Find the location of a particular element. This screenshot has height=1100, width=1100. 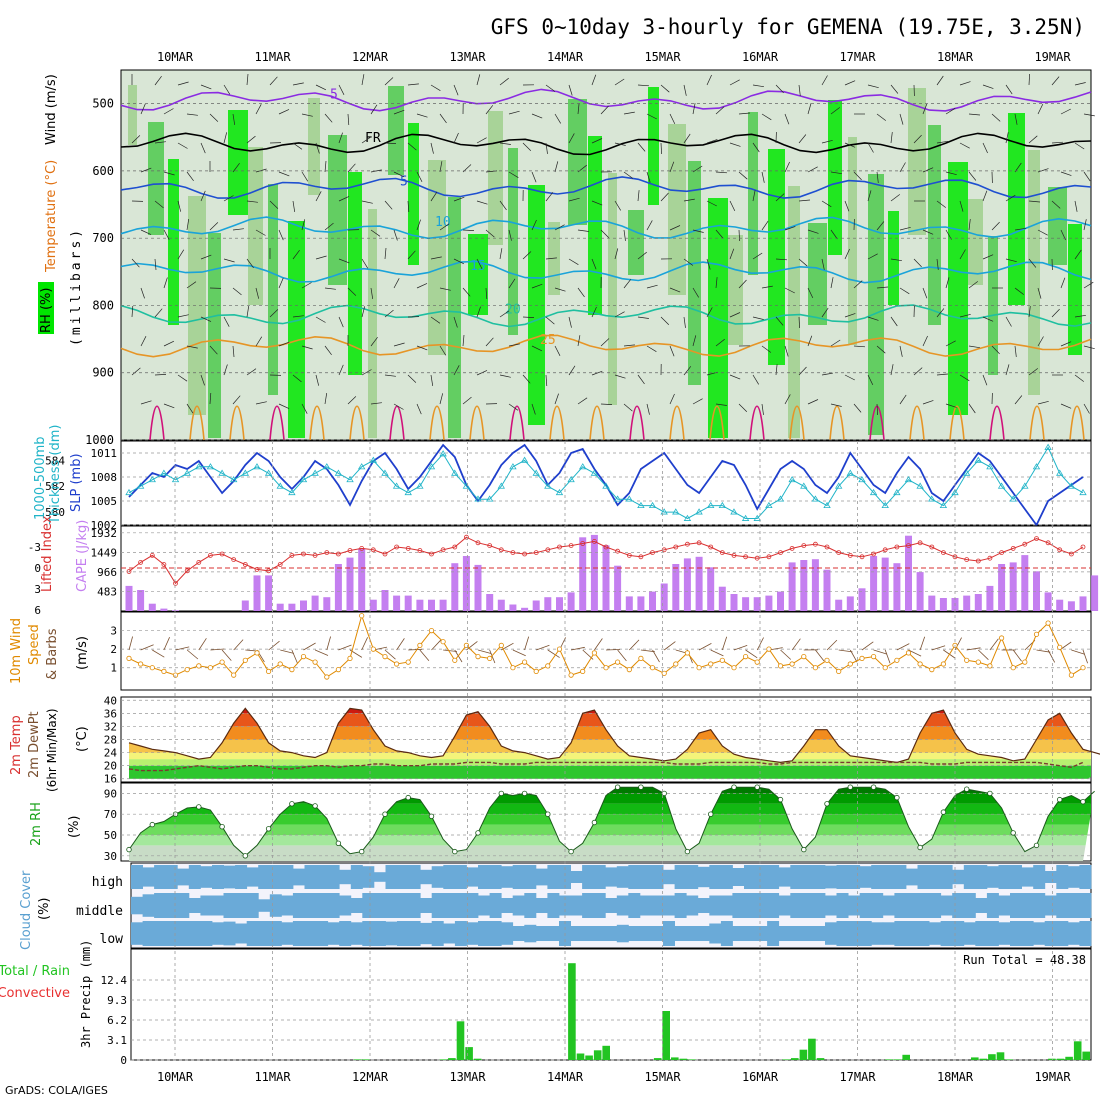

slp-tick-label: 1008 is located at coordinates (104, 477).